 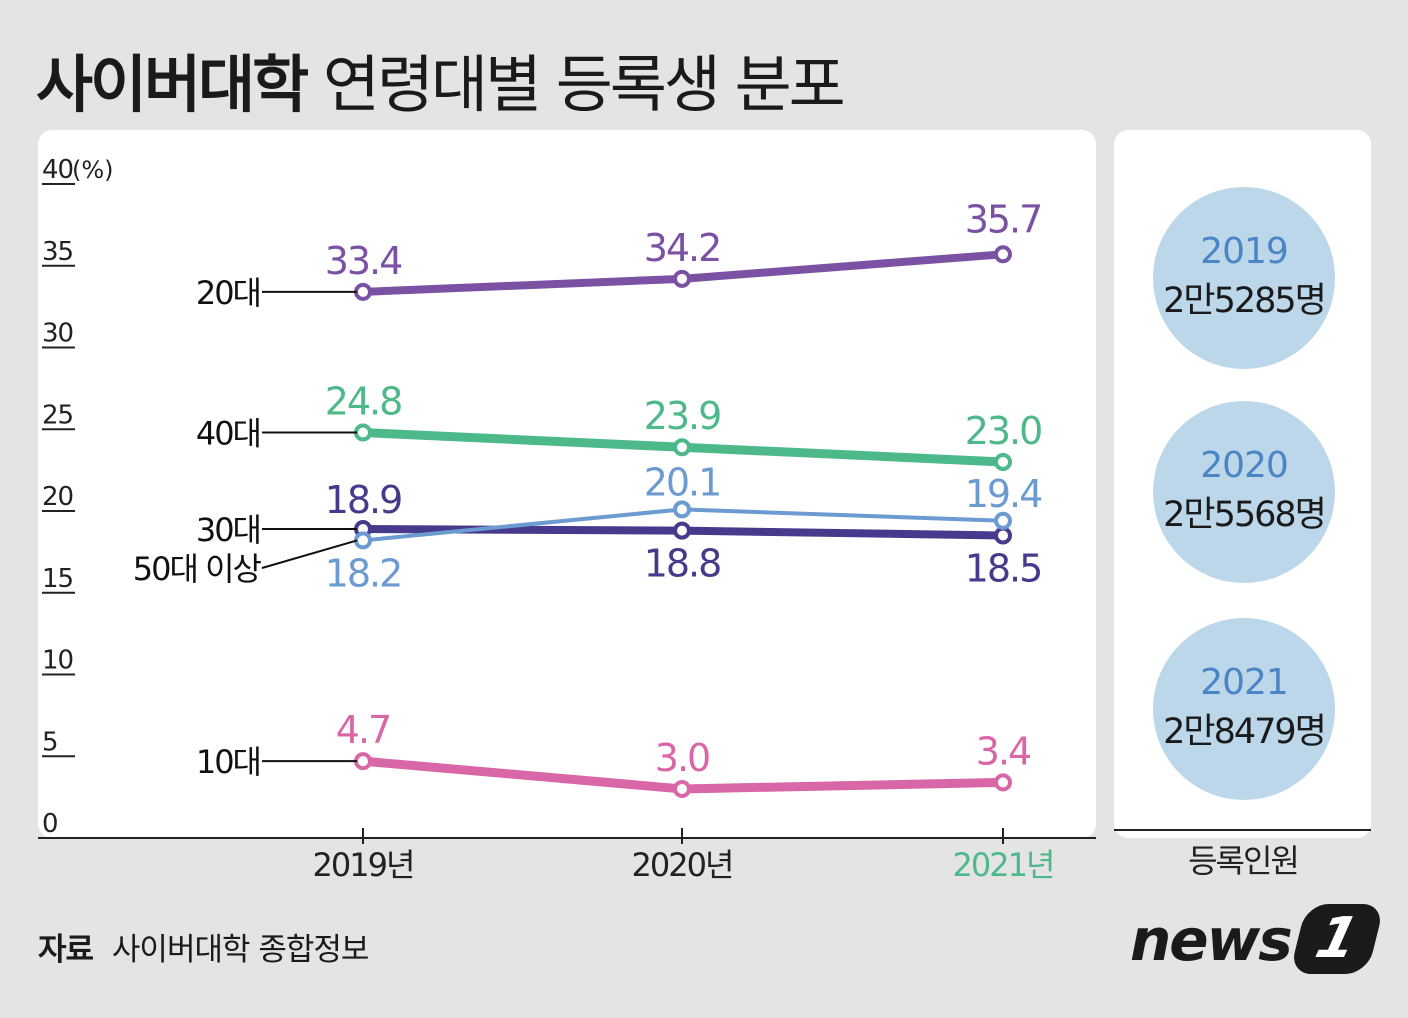 What do you see at coordinates (1003, 569) in the screenshot?
I see `data-label: 18.5` at bounding box center [1003, 569].